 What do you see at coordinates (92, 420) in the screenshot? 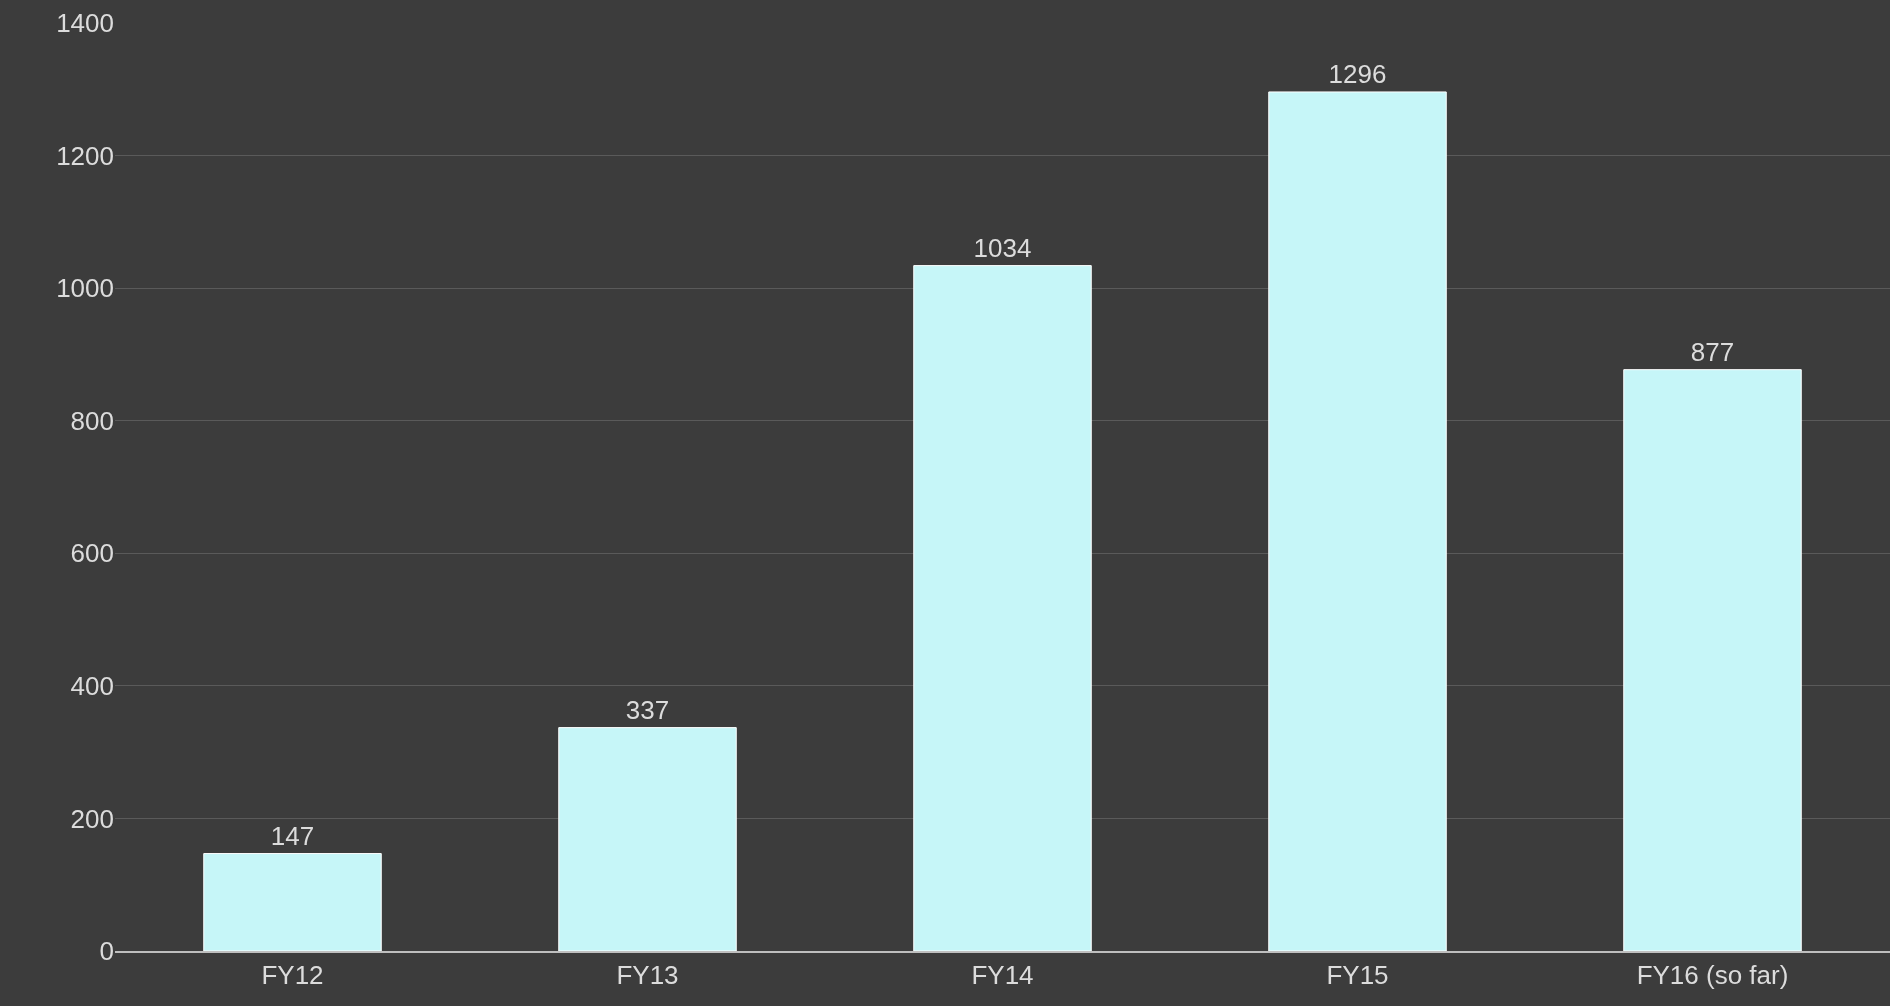
I see `y-tick-label: 800` at bounding box center [92, 420].